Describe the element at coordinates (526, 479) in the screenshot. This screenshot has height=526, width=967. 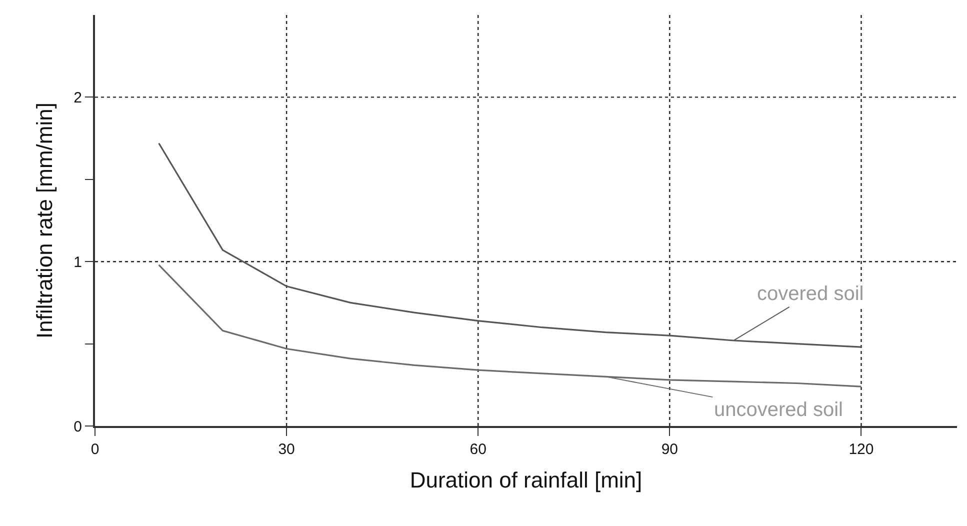
I see `x-axis-title: Duration of rainfall [min]` at that location.